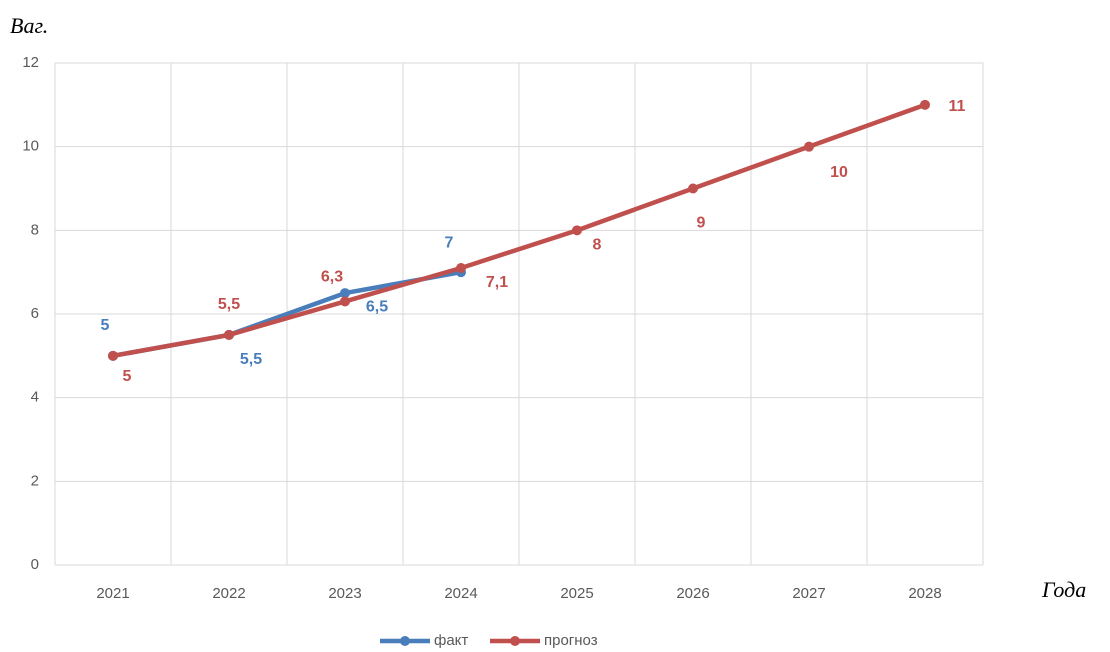 This screenshot has width=1110, height=652. I want to click on y-tick-label: 0, so click(35, 564).